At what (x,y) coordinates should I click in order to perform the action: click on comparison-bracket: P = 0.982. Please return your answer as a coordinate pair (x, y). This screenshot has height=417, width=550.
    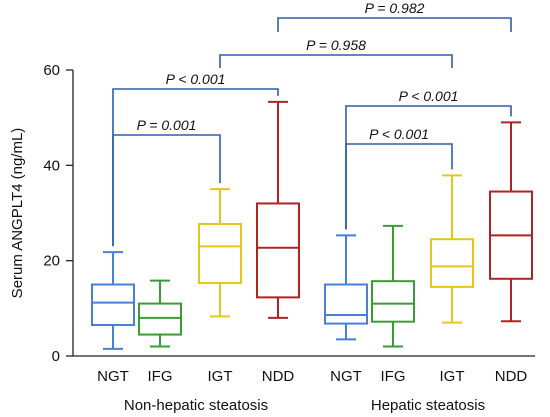
    Looking at the image, I should click on (394, 16).